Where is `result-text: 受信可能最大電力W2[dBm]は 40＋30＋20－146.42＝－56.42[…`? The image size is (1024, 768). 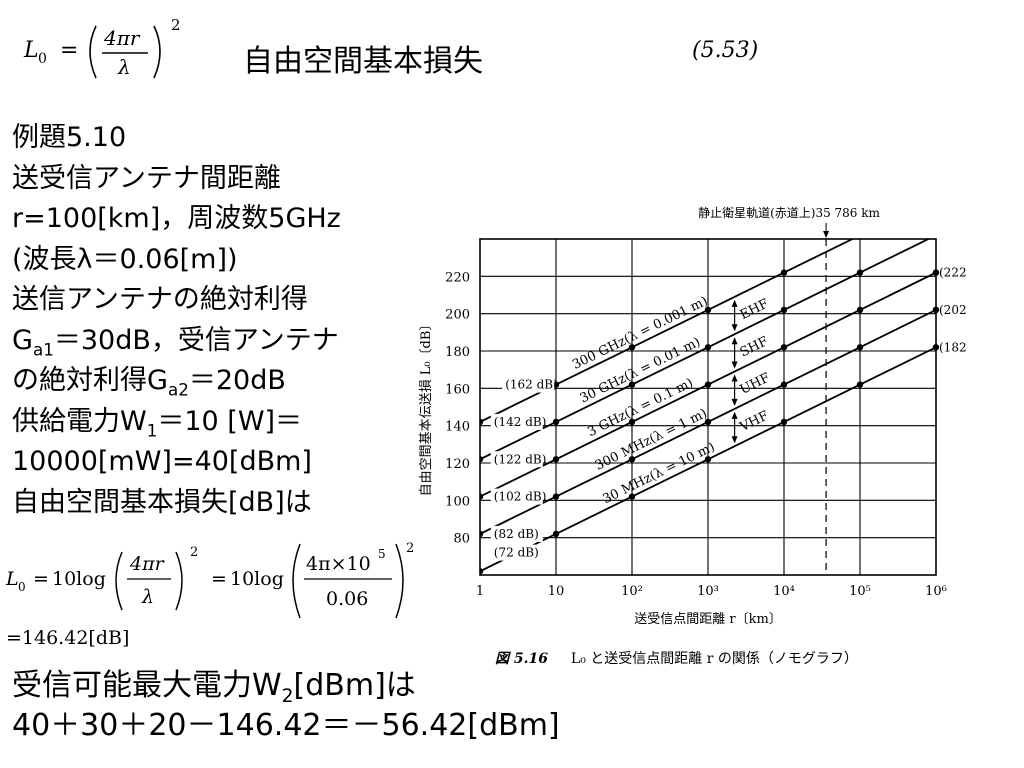 result-text: 受信可能最大電力W2[dBm]は 40＋30＋20－146.42＝－56.42[… is located at coordinates (286, 706).